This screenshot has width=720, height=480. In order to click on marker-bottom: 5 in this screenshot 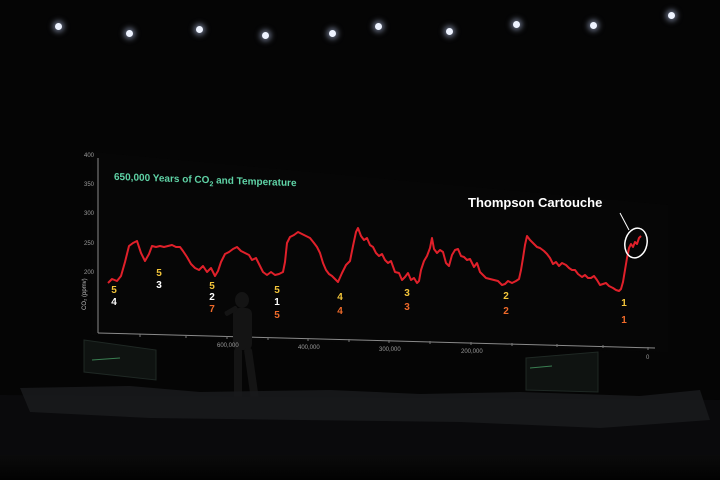, I will do `click(277, 315)`.